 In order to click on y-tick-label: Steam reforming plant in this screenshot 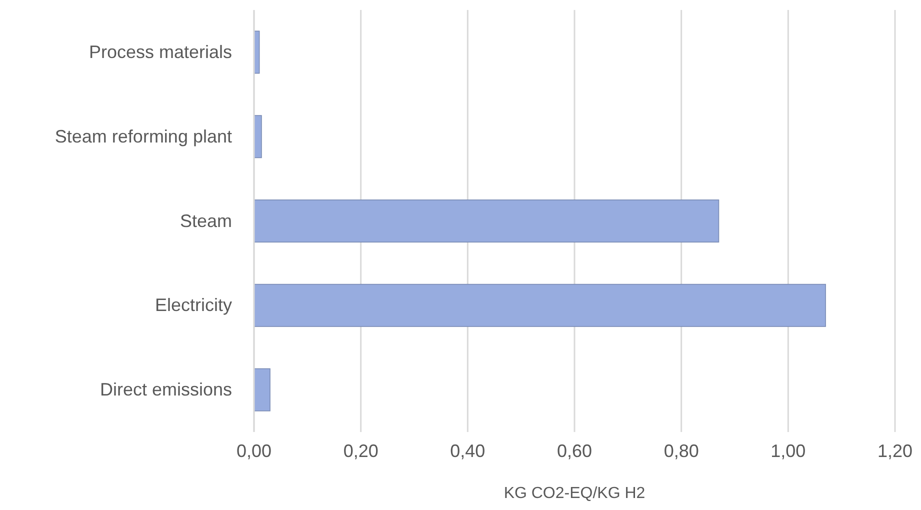, I will do `click(143, 136)`.